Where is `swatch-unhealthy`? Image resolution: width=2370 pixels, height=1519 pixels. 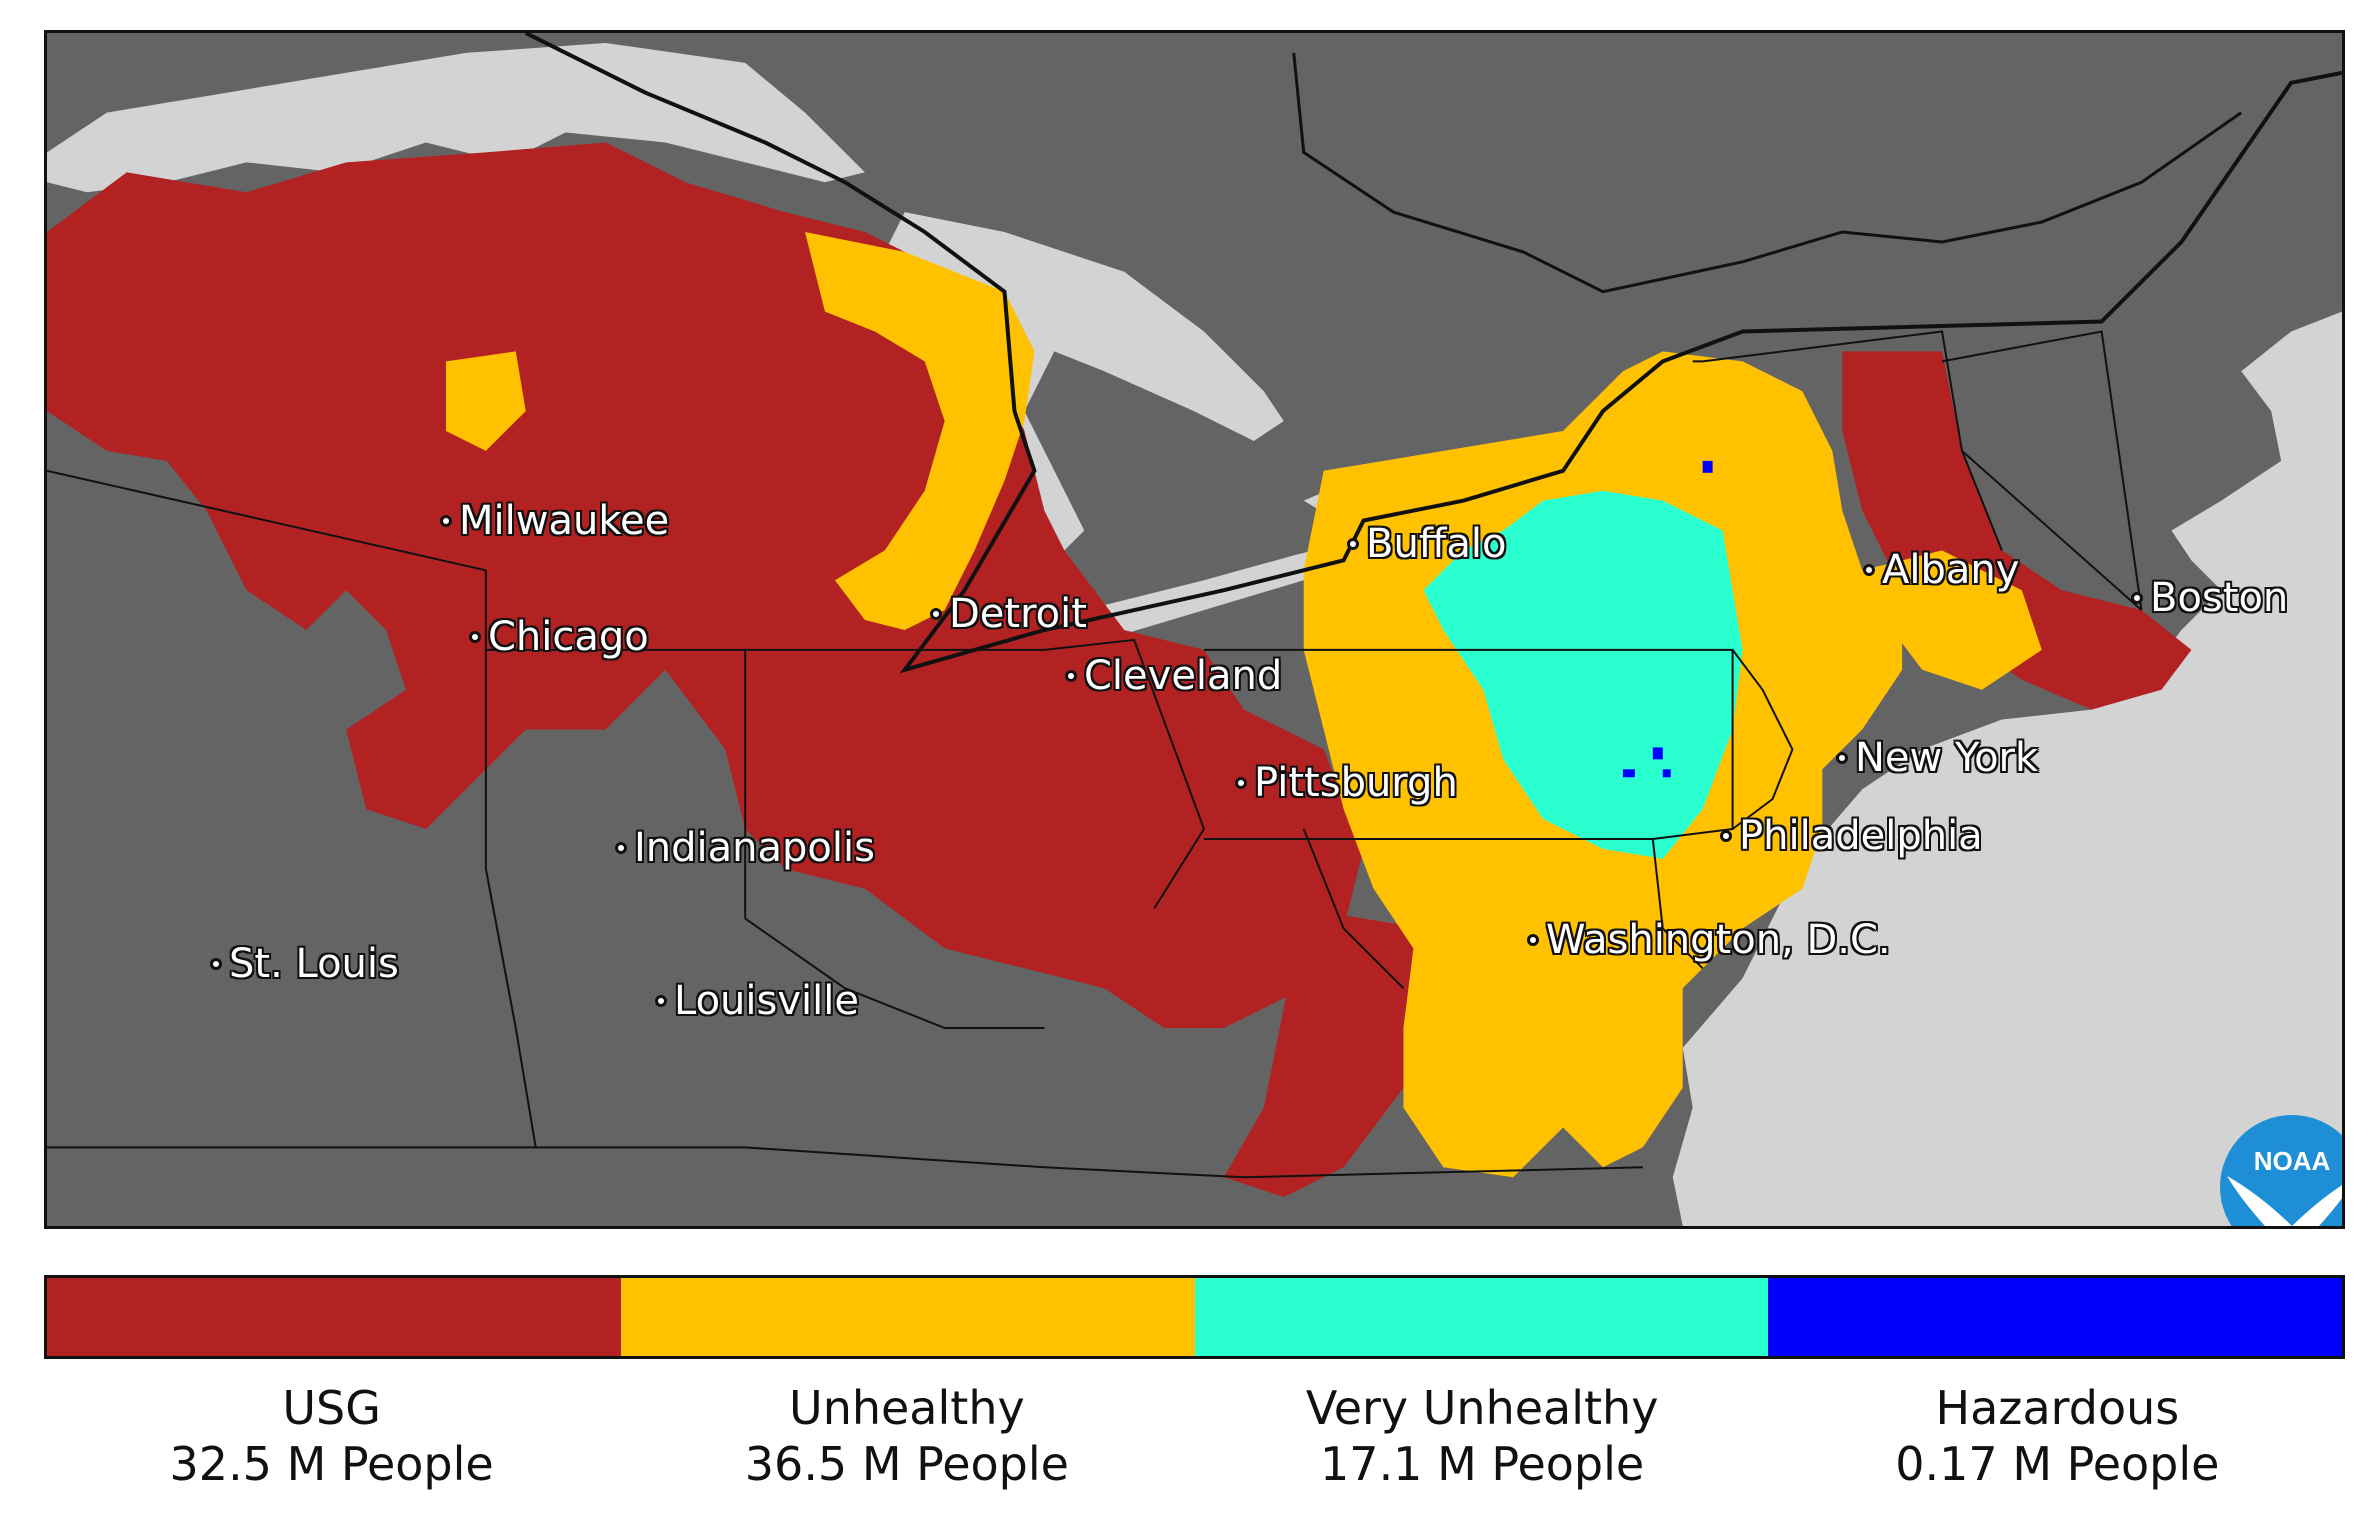
swatch-unhealthy is located at coordinates (907, 1317).